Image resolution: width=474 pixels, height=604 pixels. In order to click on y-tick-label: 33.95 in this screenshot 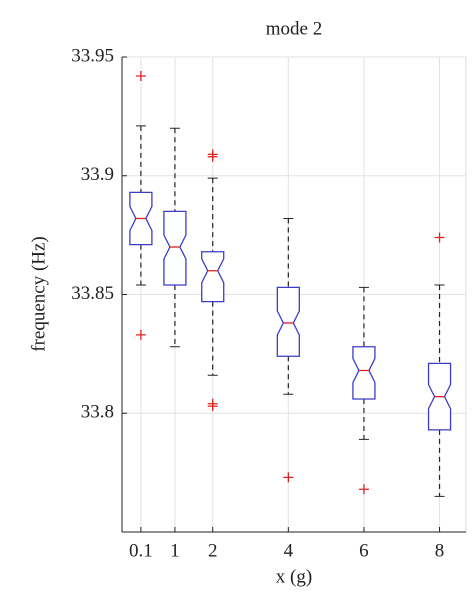, I will do `click(92, 55)`.